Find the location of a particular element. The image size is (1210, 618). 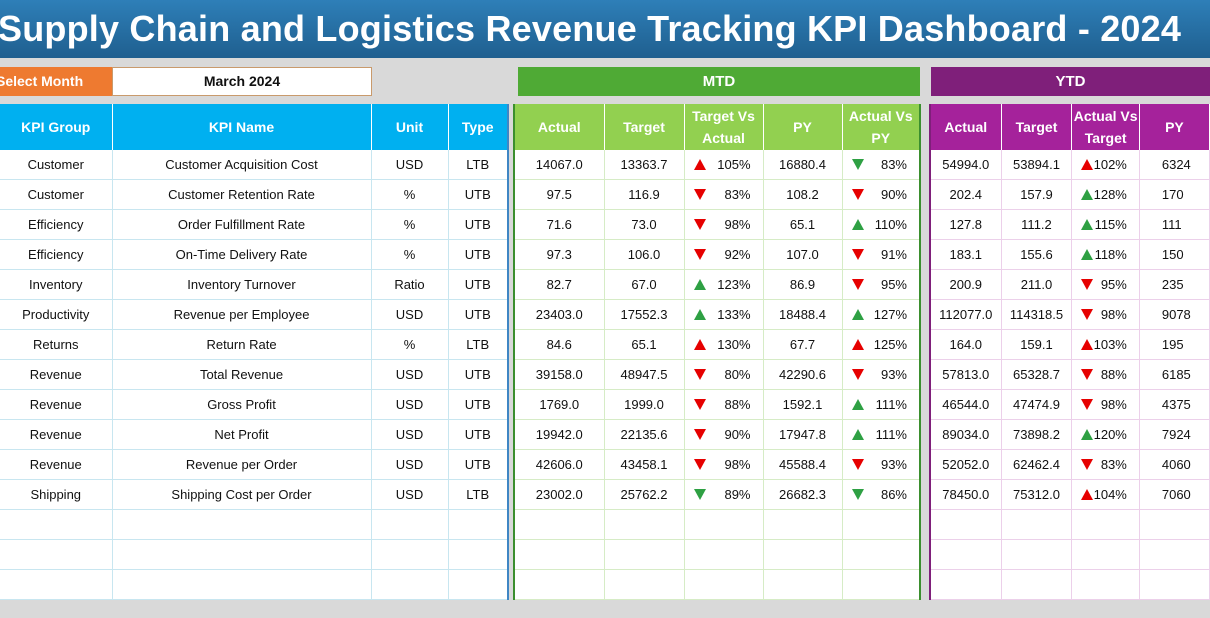

ytd-py-cell: 7924 is located at coordinates (1174, 434).